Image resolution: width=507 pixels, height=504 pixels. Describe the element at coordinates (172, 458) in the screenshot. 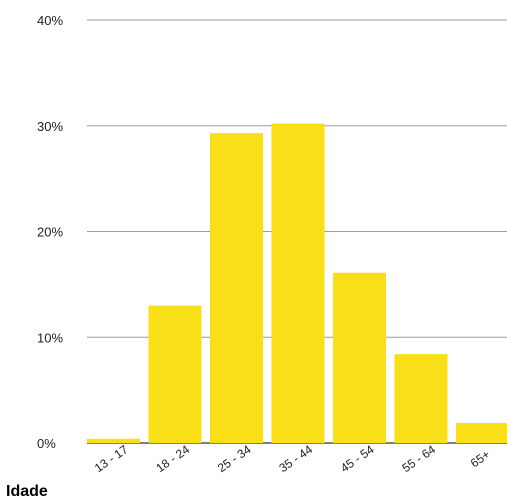

I see `x-tick-label: 18 - 24` at that location.